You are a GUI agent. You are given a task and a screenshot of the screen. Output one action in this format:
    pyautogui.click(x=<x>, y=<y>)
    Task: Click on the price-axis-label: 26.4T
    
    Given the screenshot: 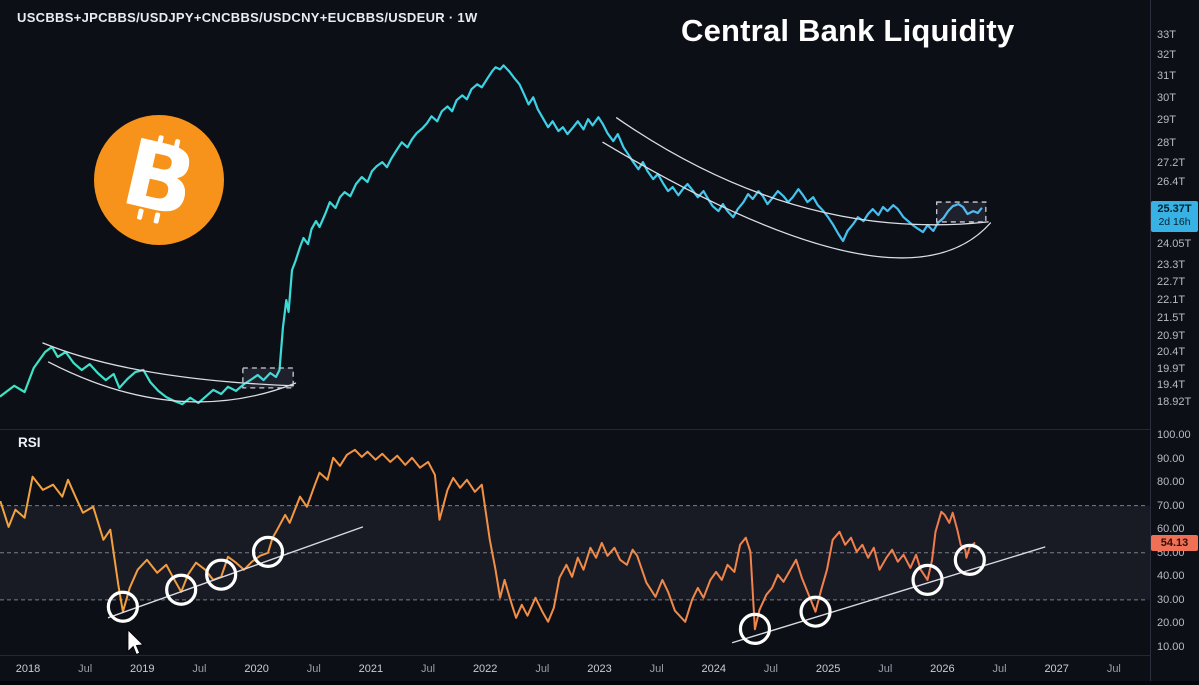 What is the action you would take?
    pyautogui.click(x=1171, y=182)
    